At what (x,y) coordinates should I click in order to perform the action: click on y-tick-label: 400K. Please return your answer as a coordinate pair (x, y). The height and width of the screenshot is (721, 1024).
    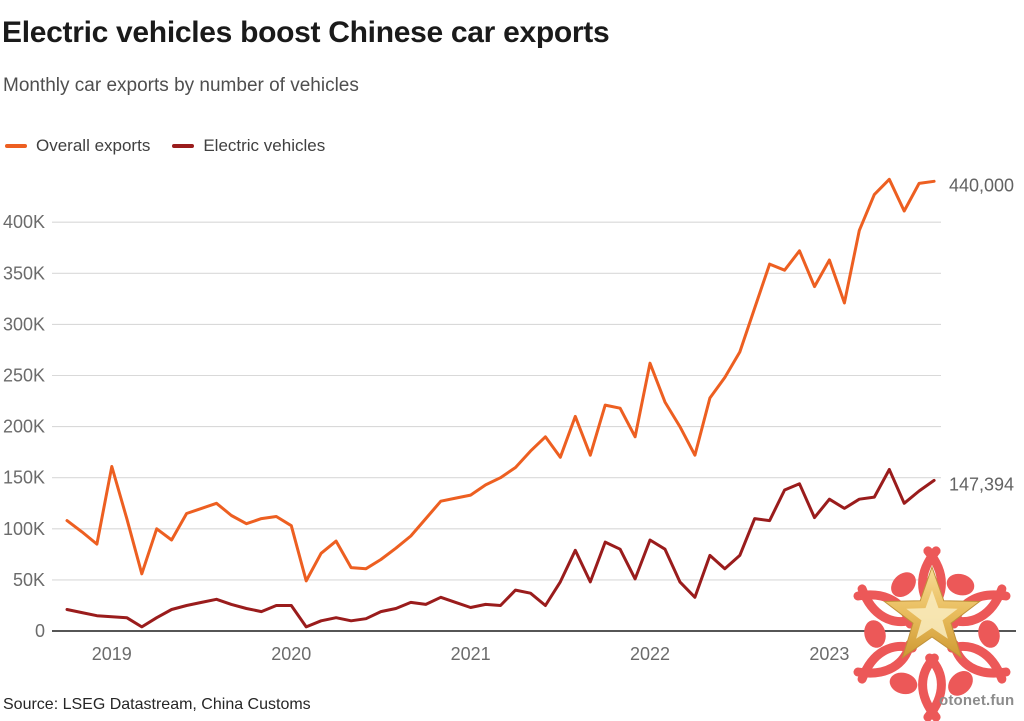
    Looking at the image, I should click on (24, 222).